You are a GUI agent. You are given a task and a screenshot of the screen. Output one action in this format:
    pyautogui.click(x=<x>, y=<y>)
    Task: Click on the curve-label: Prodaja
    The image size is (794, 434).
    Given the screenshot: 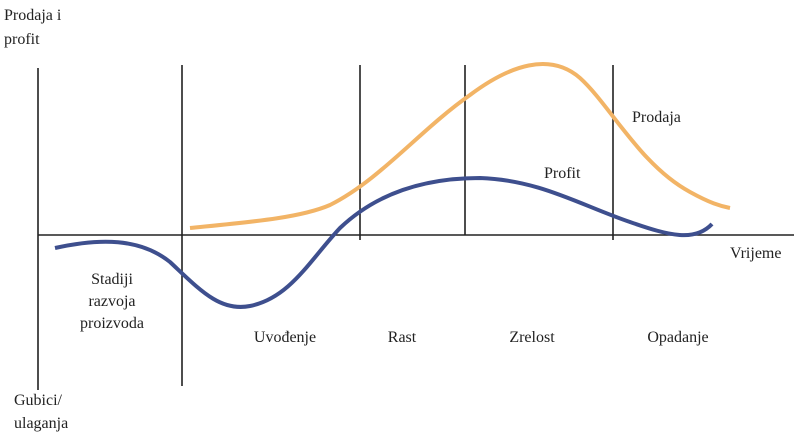 What is the action you would take?
    pyautogui.click(x=656, y=117)
    